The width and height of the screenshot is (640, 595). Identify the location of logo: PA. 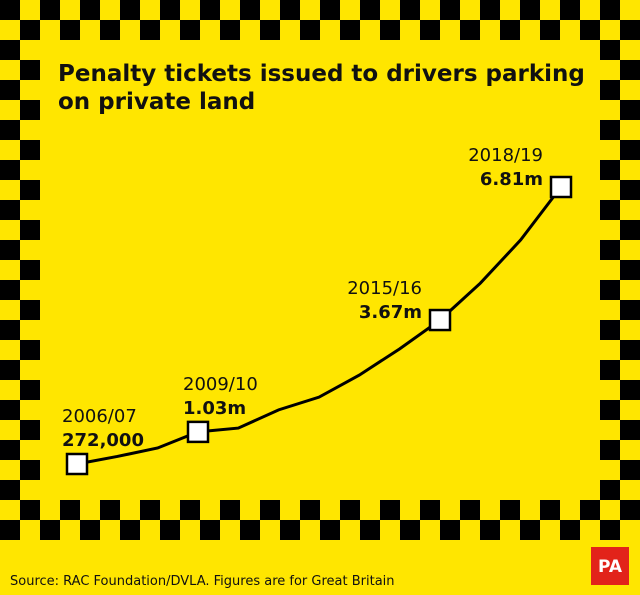
(610, 567).